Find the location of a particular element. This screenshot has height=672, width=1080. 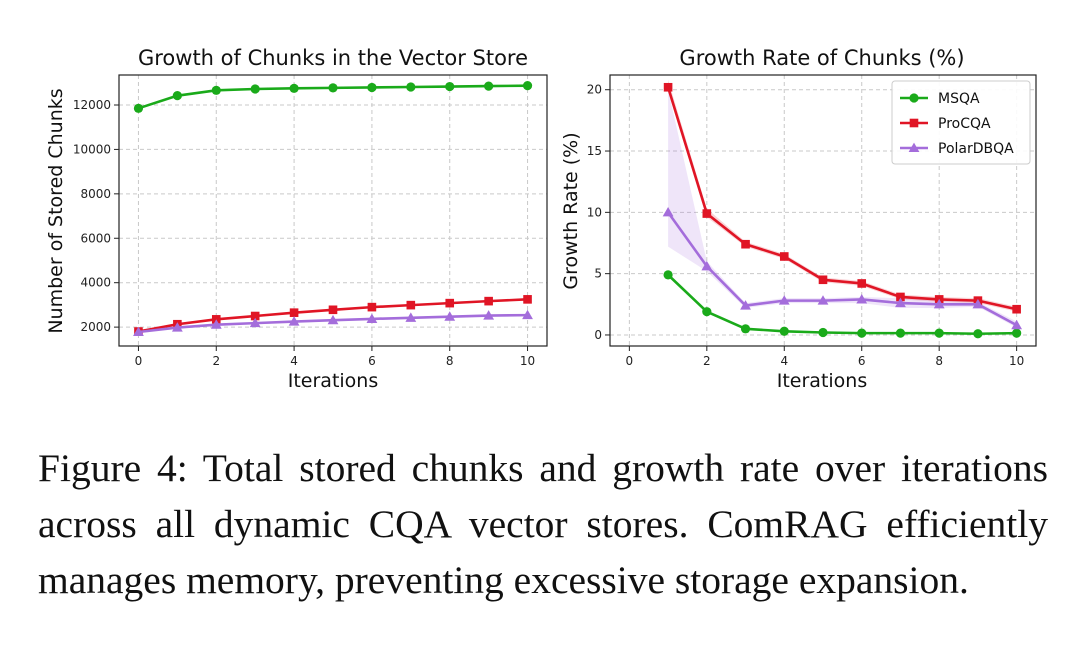

legend-item-msqa: MSQA is located at coordinates (940, 99).